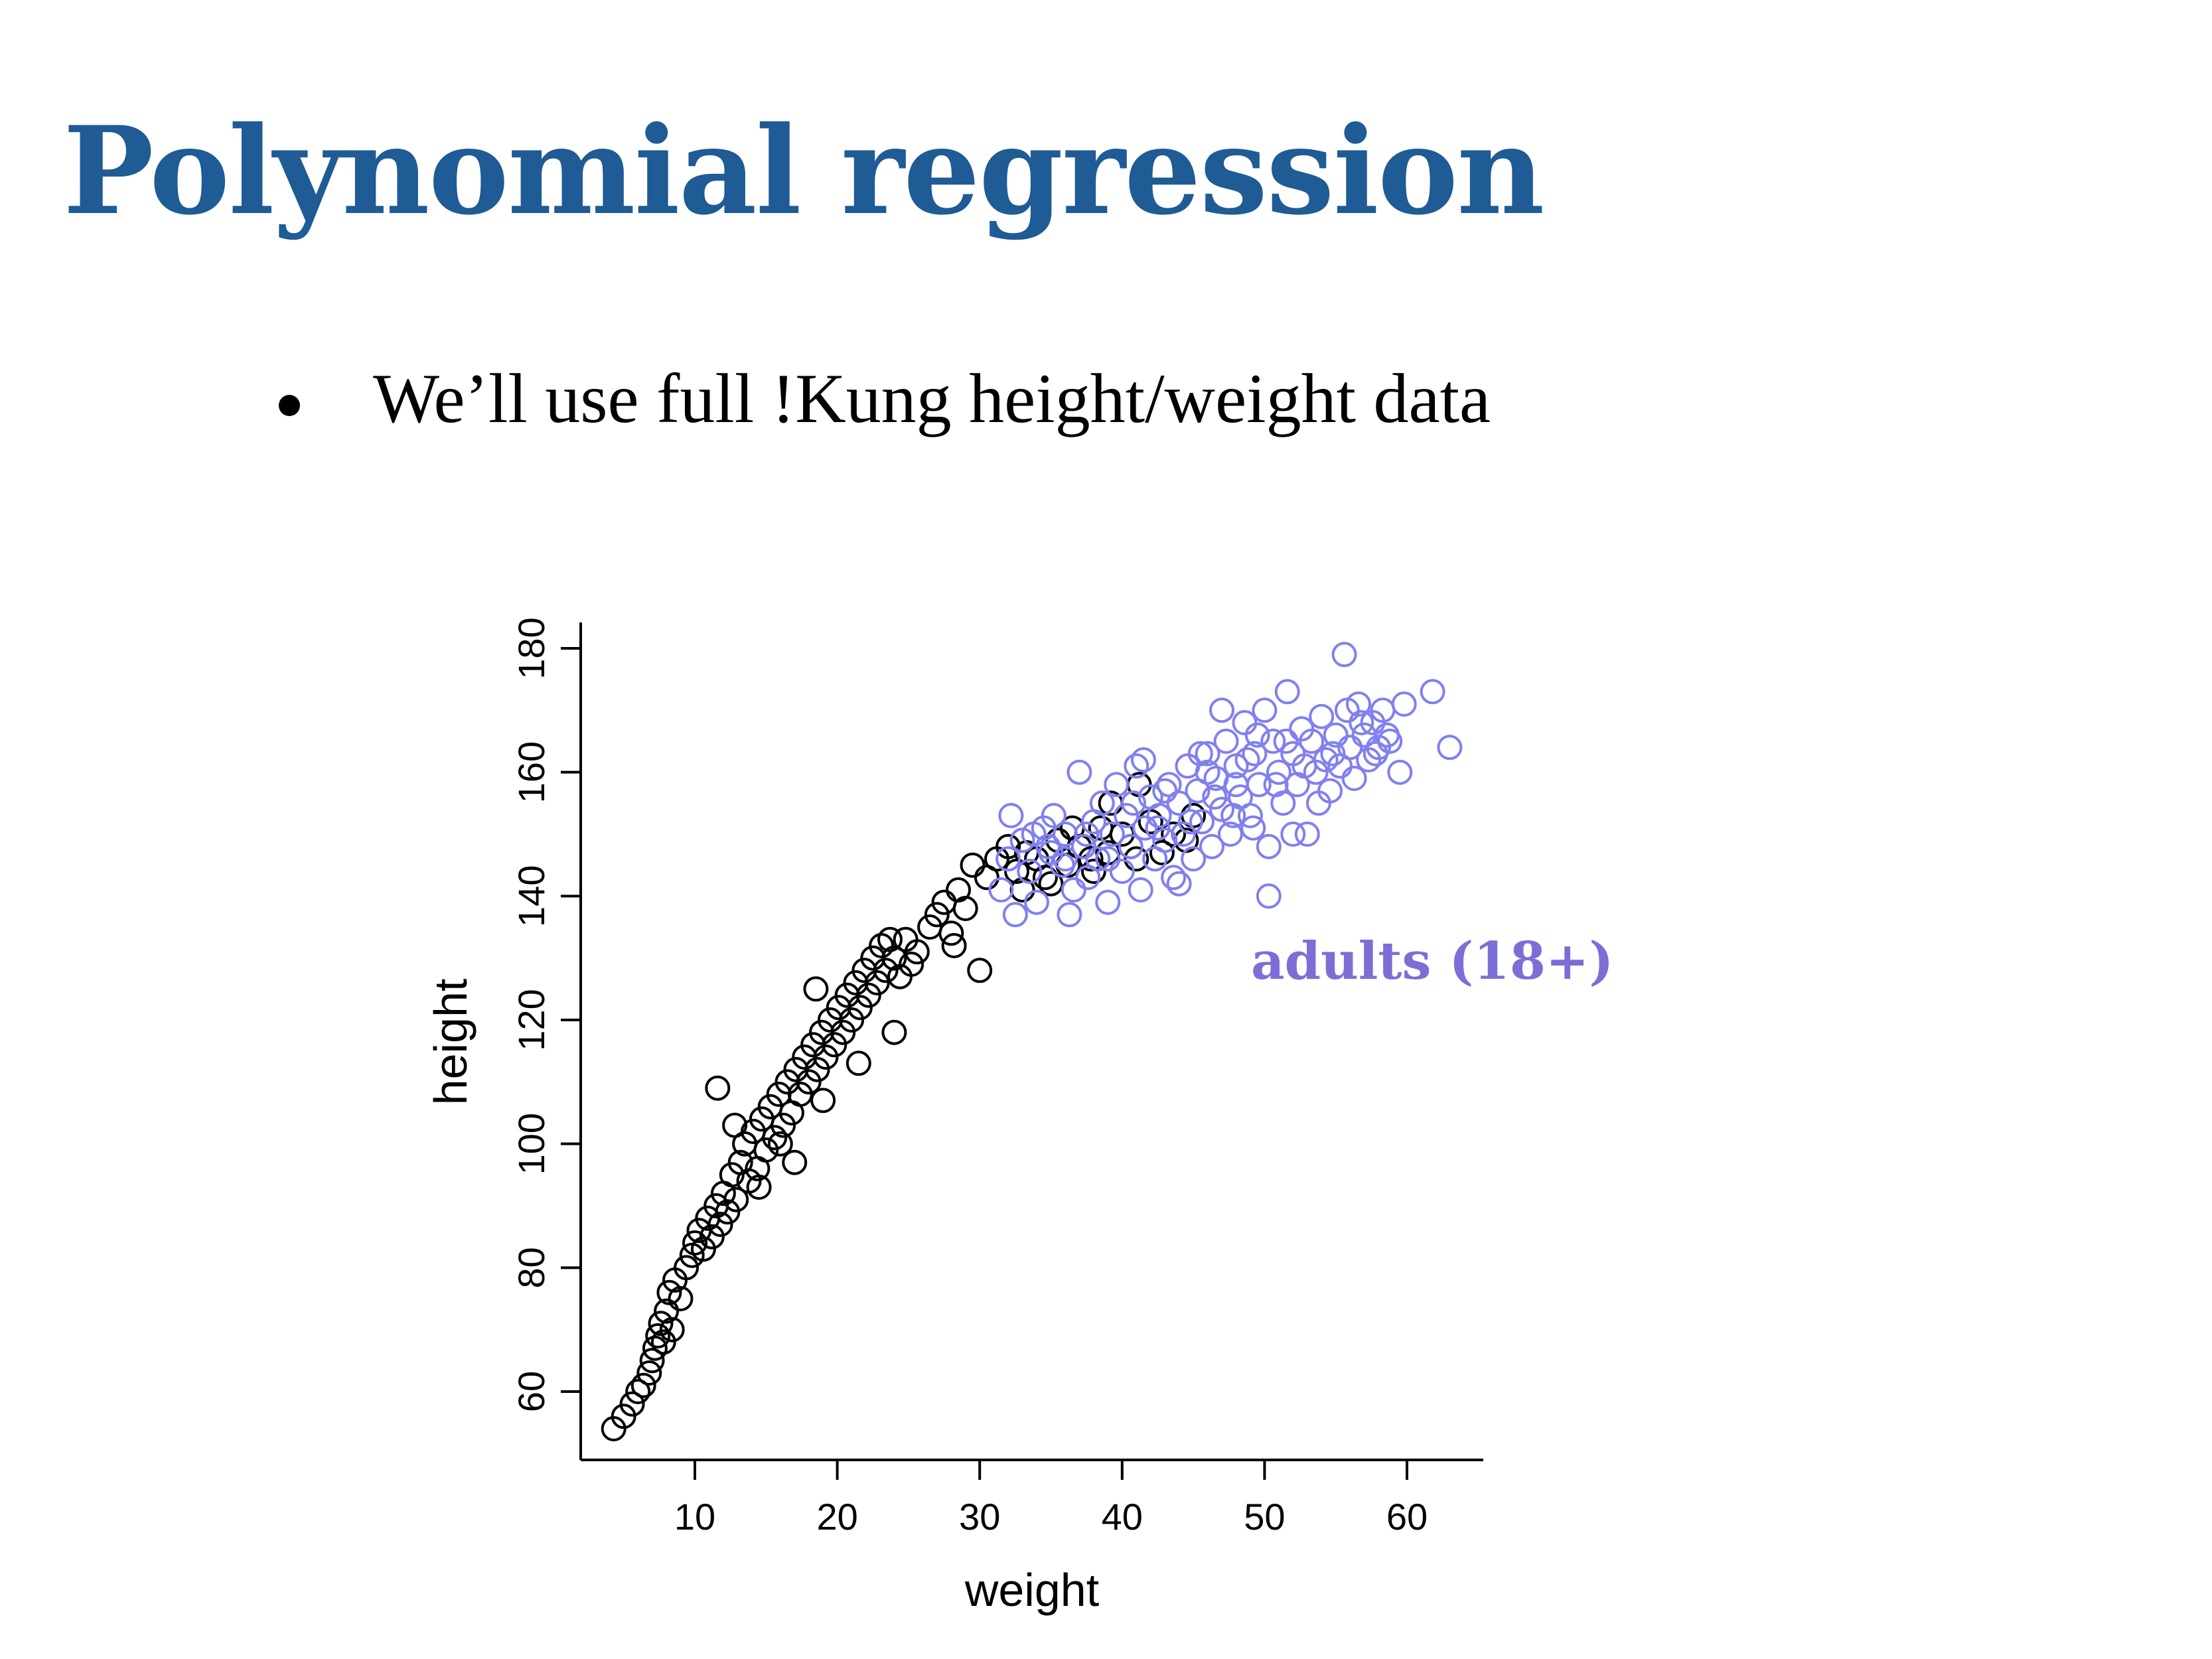 This screenshot has width=2212, height=1659. What do you see at coordinates (1122, 1517) in the screenshot?
I see `x-tick-label: 40` at bounding box center [1122, 1517].